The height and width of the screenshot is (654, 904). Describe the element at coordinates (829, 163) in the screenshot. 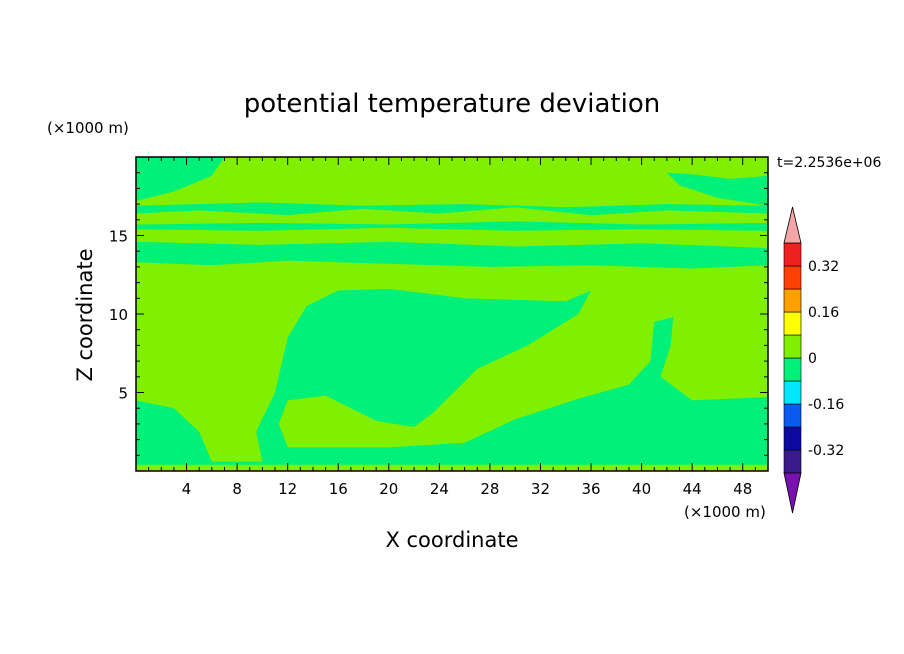

I see `time-label: t=2.2536e+06` at that location.